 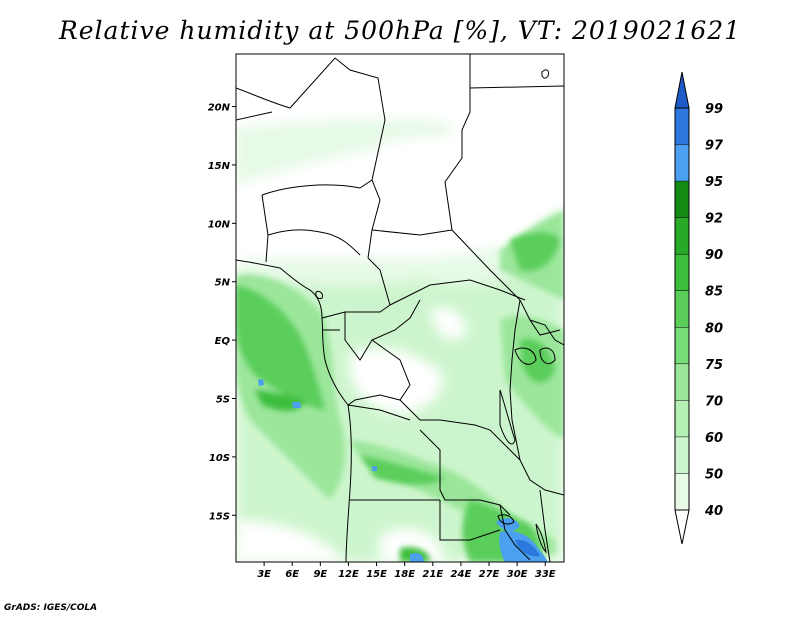 What do you see at coordinates (219, 224) in the screenshot?
I see `lat-label: 10N` at bounding box center [219, 224].